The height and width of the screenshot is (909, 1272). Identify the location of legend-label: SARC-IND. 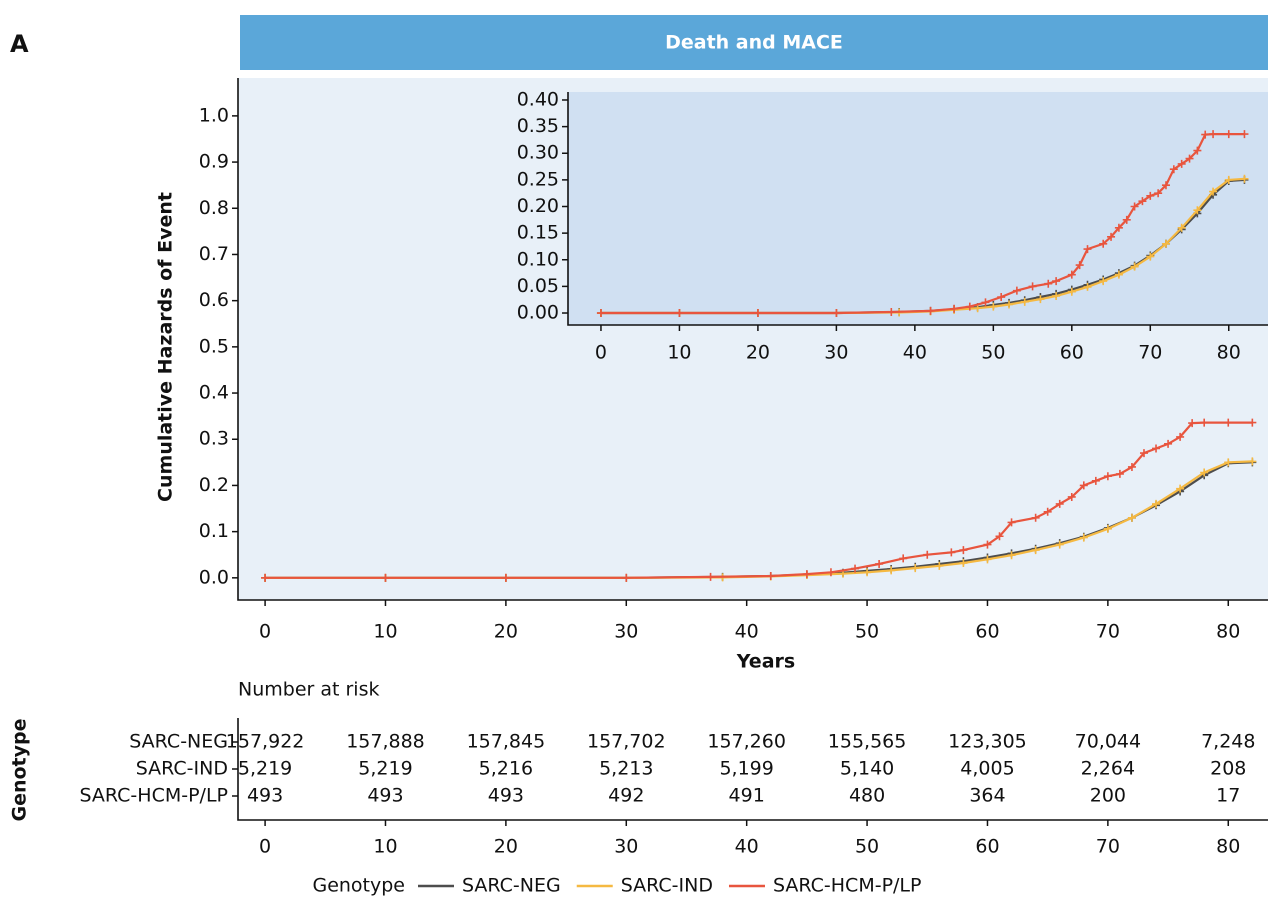
(667, 886).